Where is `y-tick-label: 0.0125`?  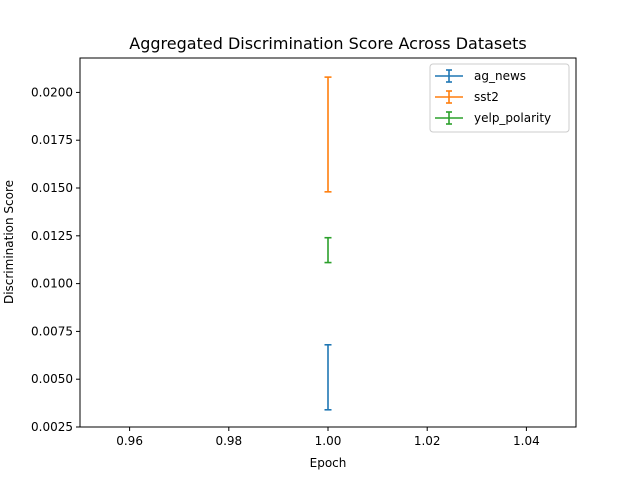
y-tick-label: 0.0125 is located at coordinates (52, 236).